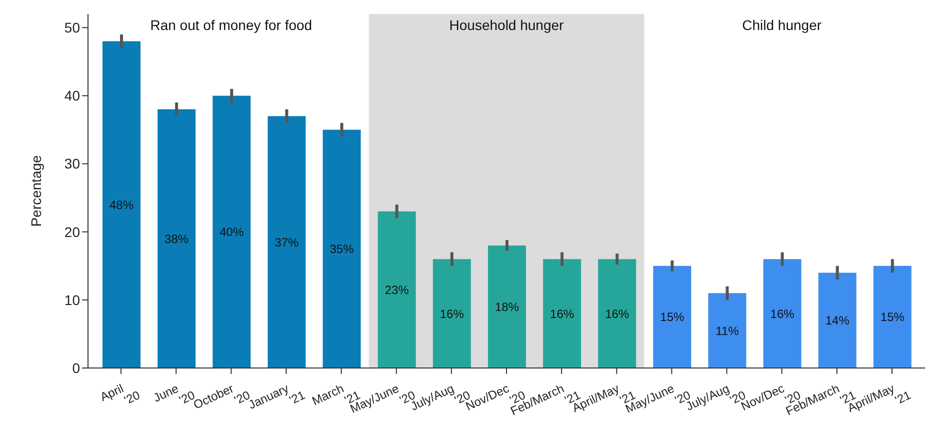 The width and height of the screenshot is (938, 436). Describe the element at coordinates (72, 232) in the screenshot. I see `y-tick-label: 20` at that location.